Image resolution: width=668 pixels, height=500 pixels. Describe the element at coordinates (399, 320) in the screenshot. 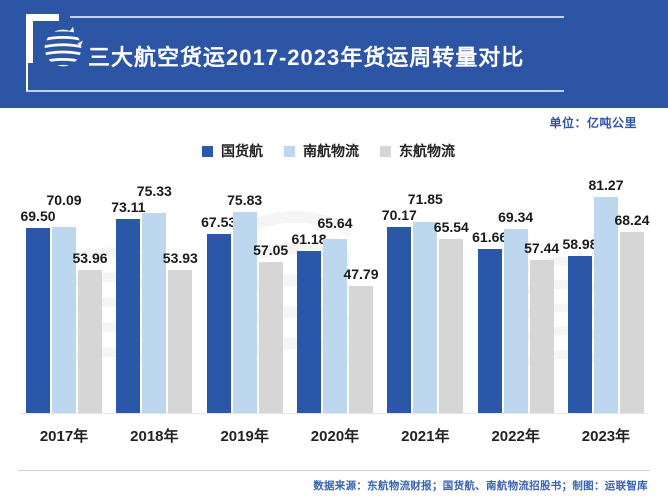

I see `bar-国货航-2021年` at that location.